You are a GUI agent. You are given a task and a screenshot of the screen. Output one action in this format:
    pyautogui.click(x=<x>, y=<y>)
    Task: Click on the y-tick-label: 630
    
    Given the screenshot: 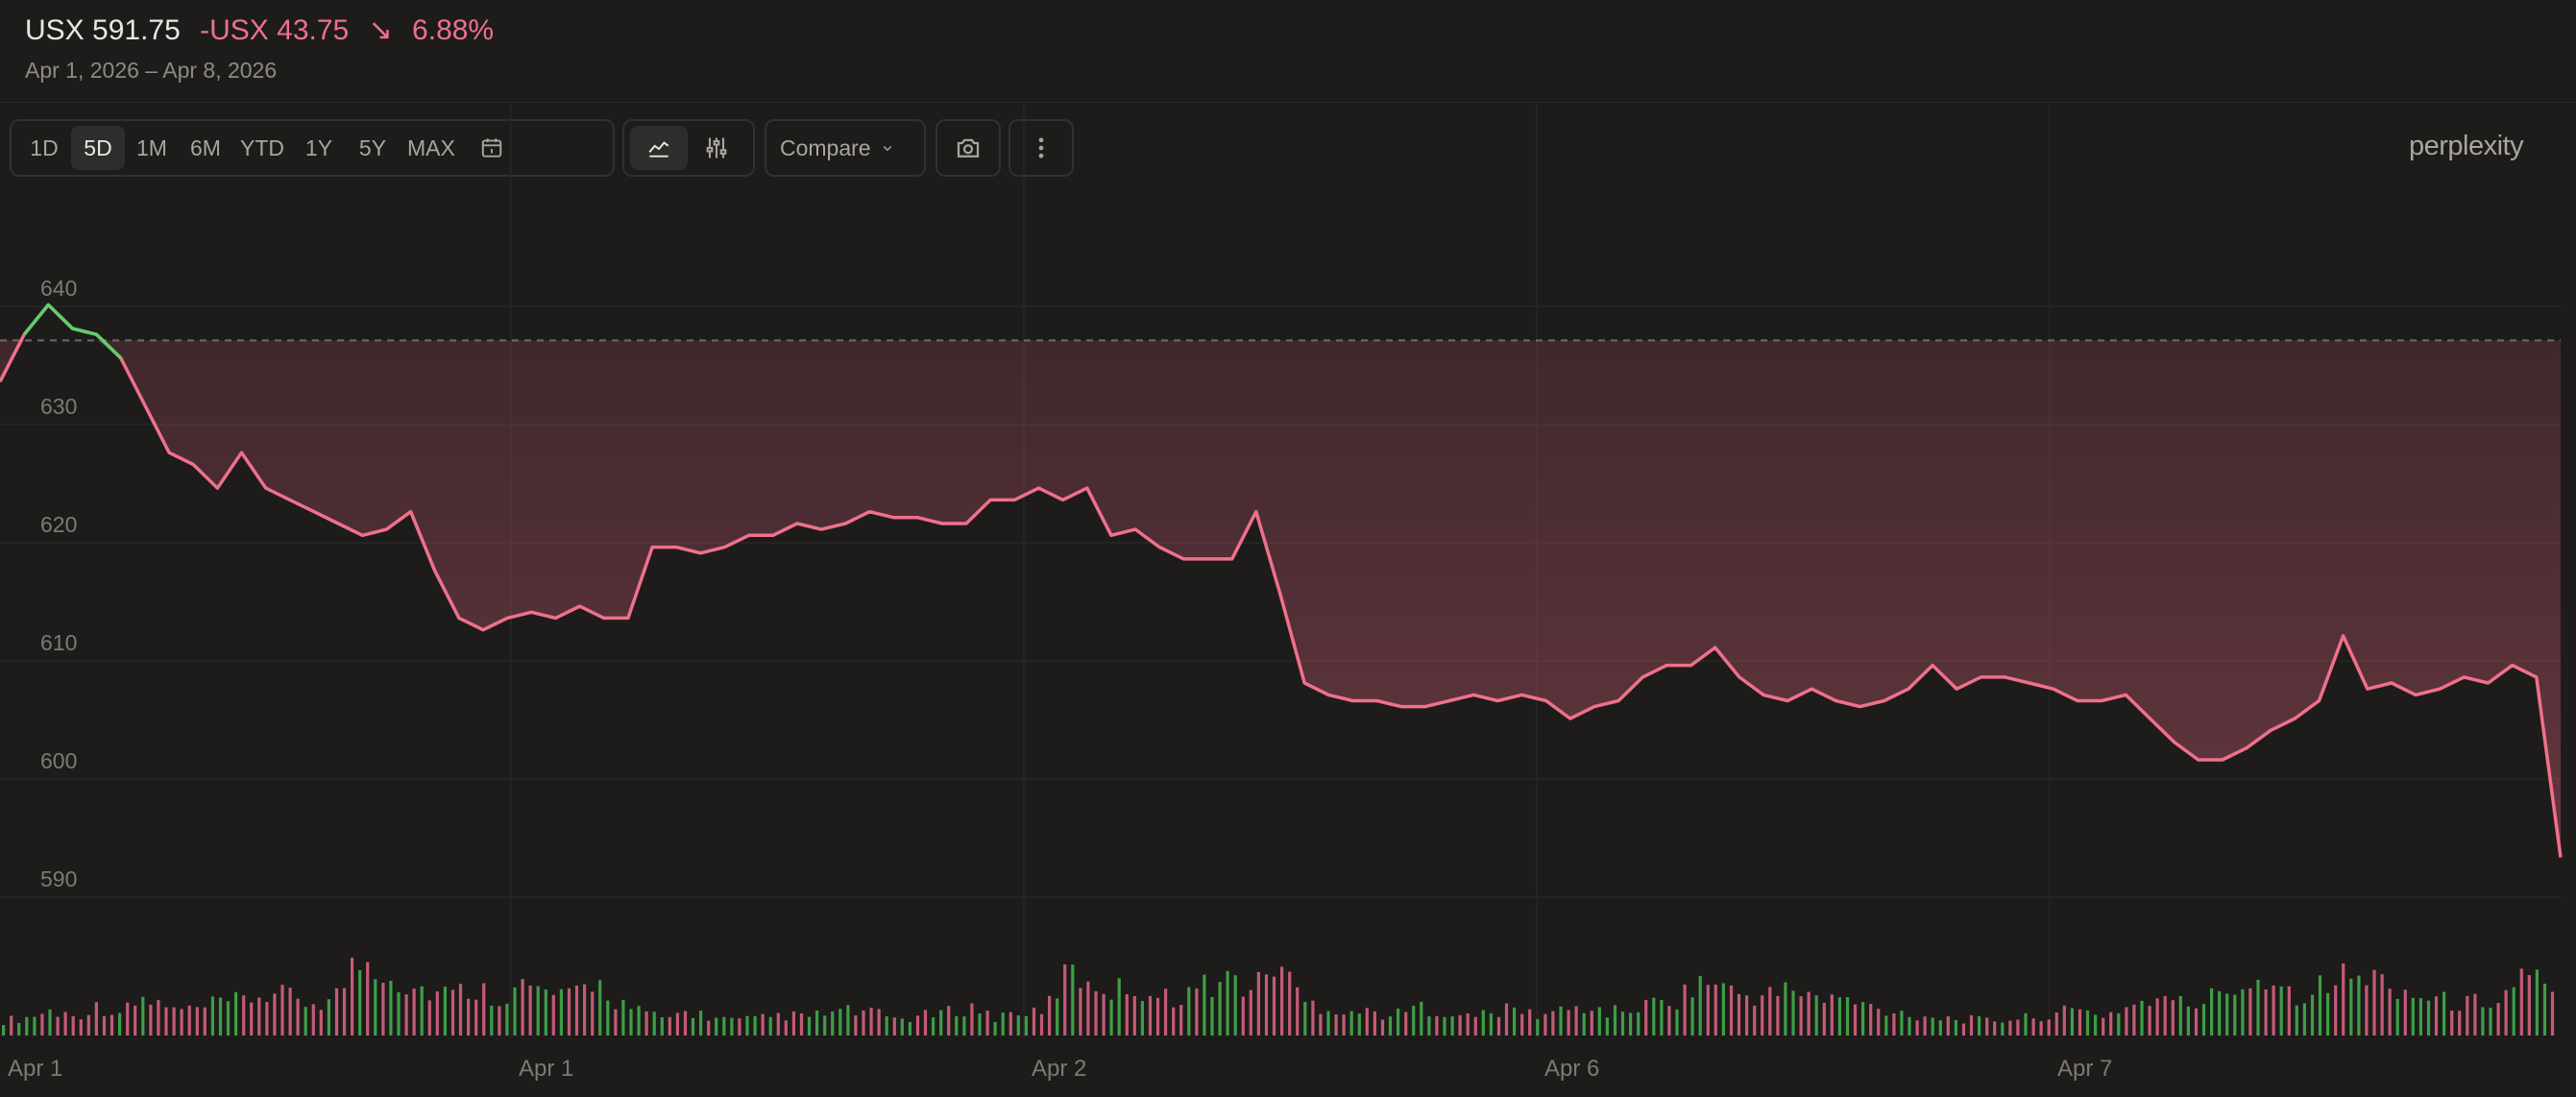 What is the action you would take?
    pyautogui.click(x=58, y=406)
    